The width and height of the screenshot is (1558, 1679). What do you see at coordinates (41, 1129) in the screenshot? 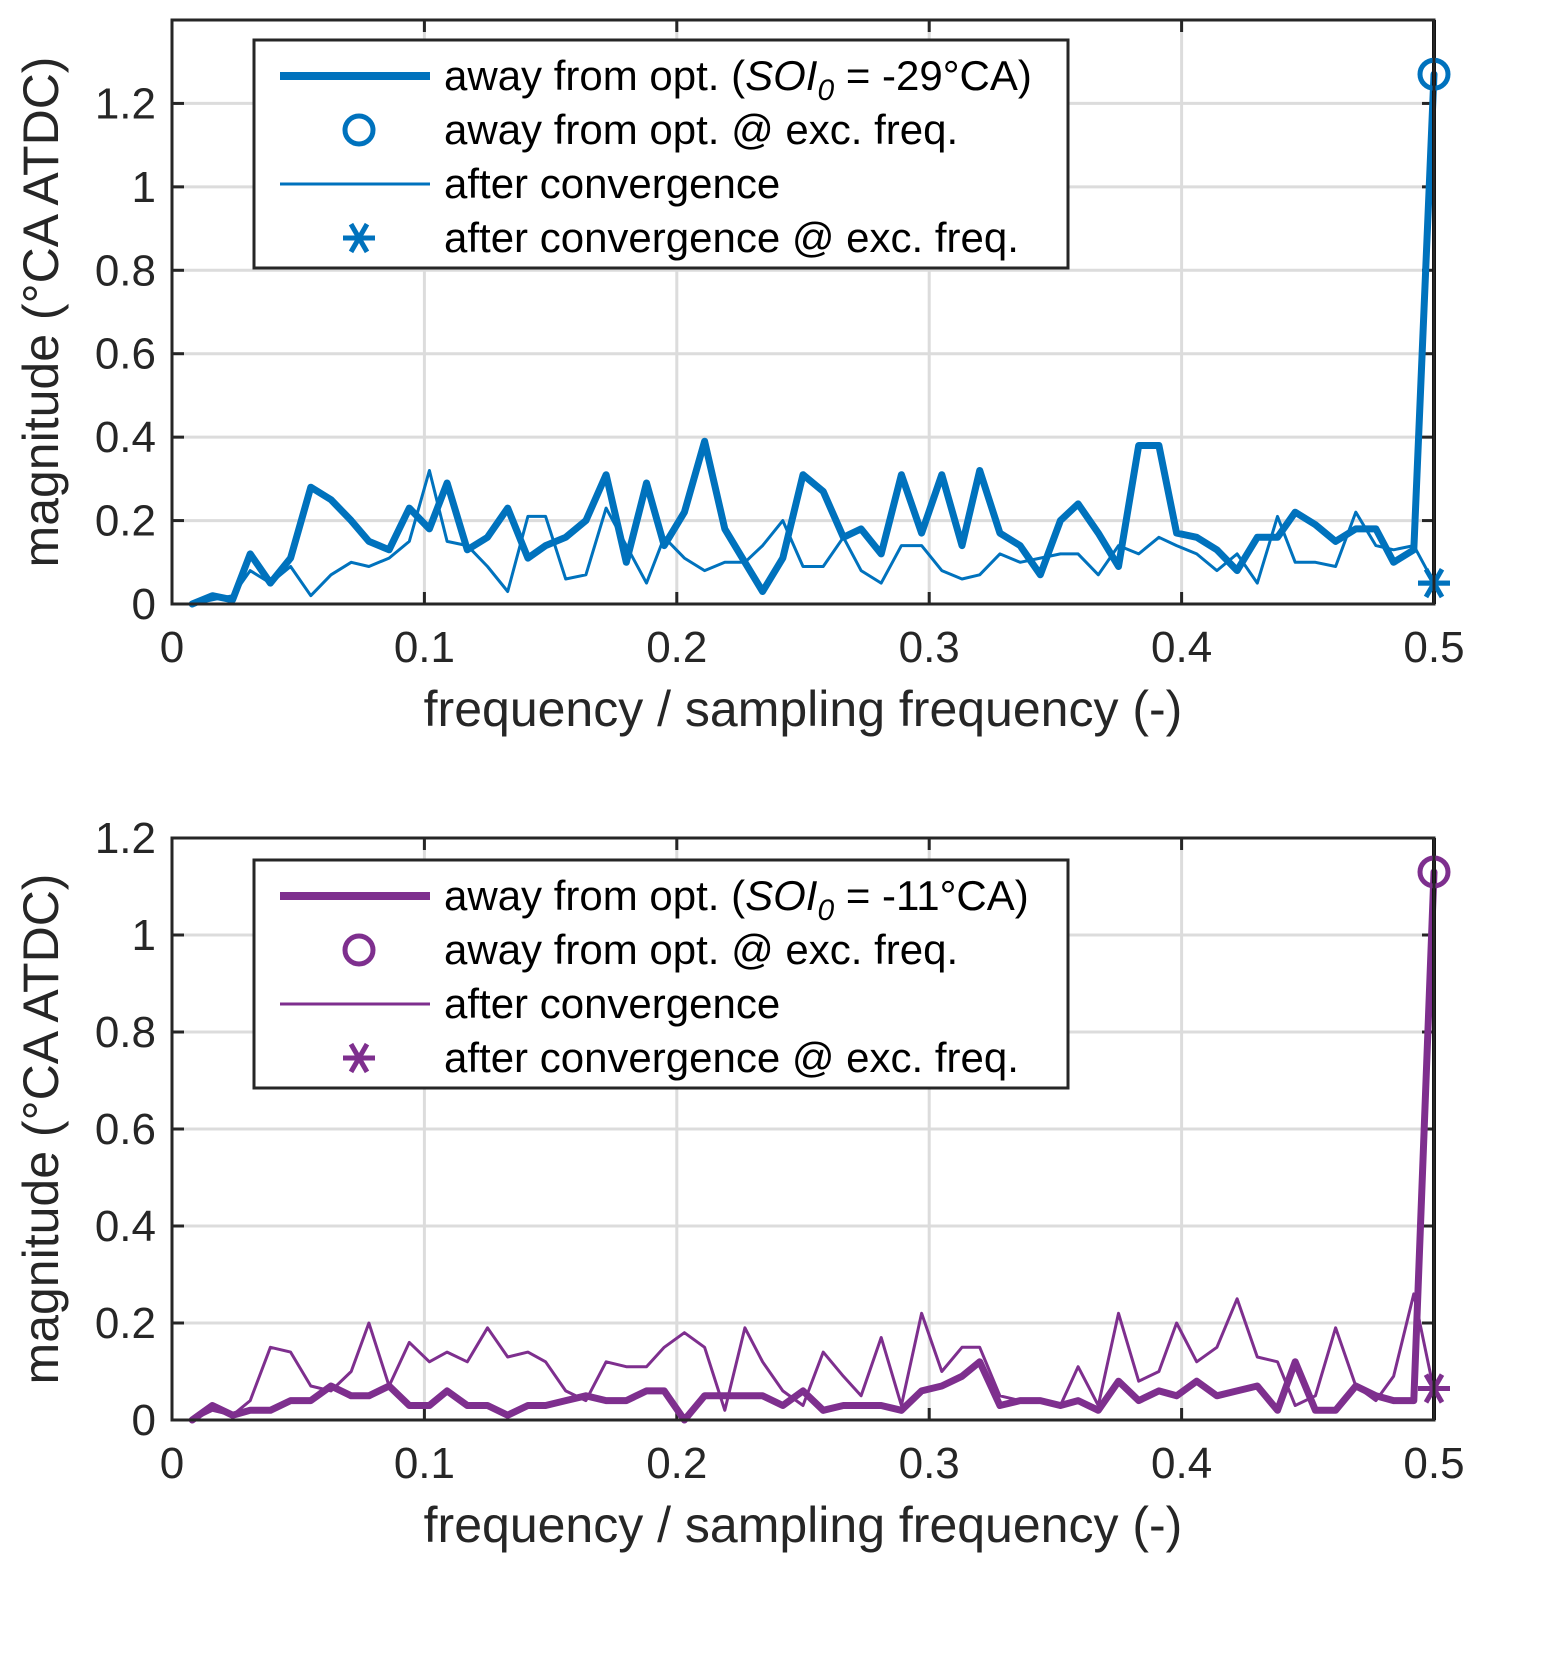
I see `y-axis-label-bottom: magnitude (°CA ATDC)` at bounding box center [41, 1129].